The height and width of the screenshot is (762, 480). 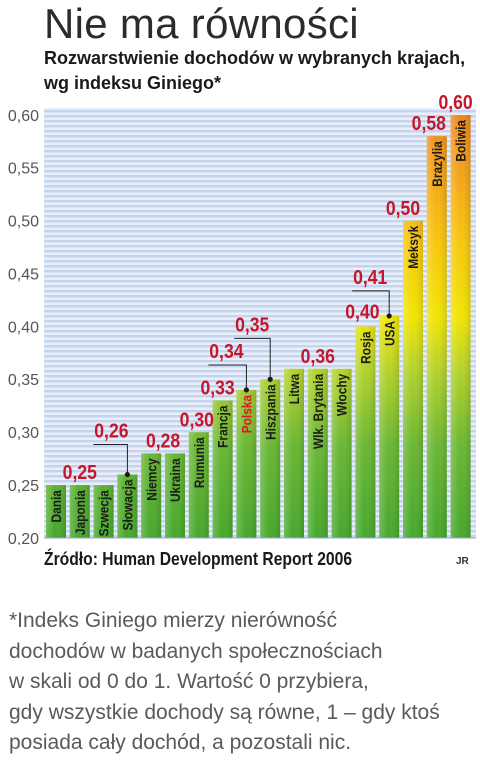 What do you see at coordinates (23, 433) in the screenshot?
I see `y-tick-label: 0,30` at bounding box center [23, 433].